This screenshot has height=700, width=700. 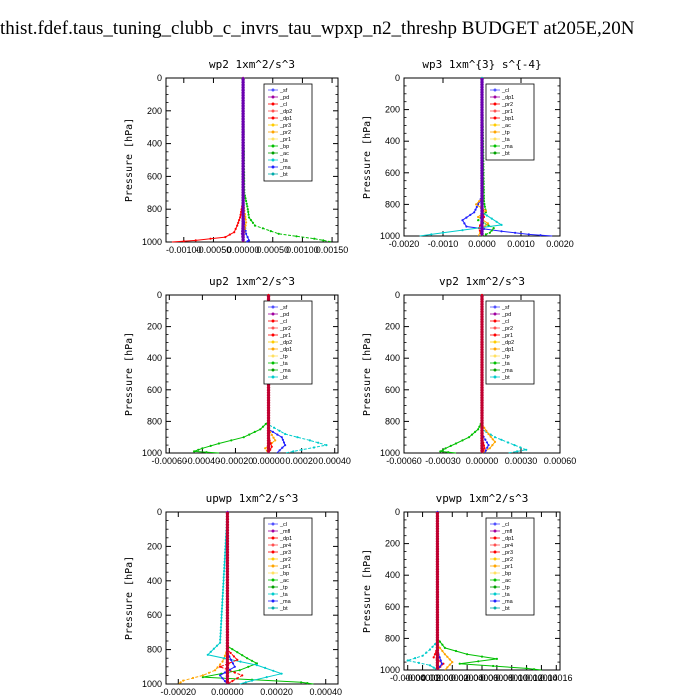 I want to click on y-tick-label: 600, so click(x=392, y=607).